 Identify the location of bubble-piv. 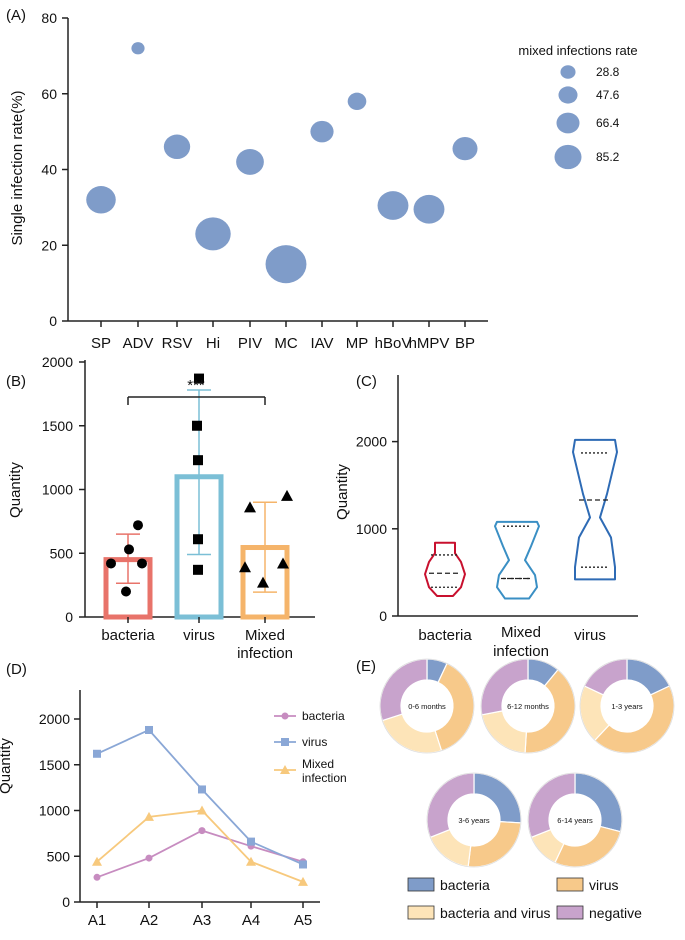
(250, 162).